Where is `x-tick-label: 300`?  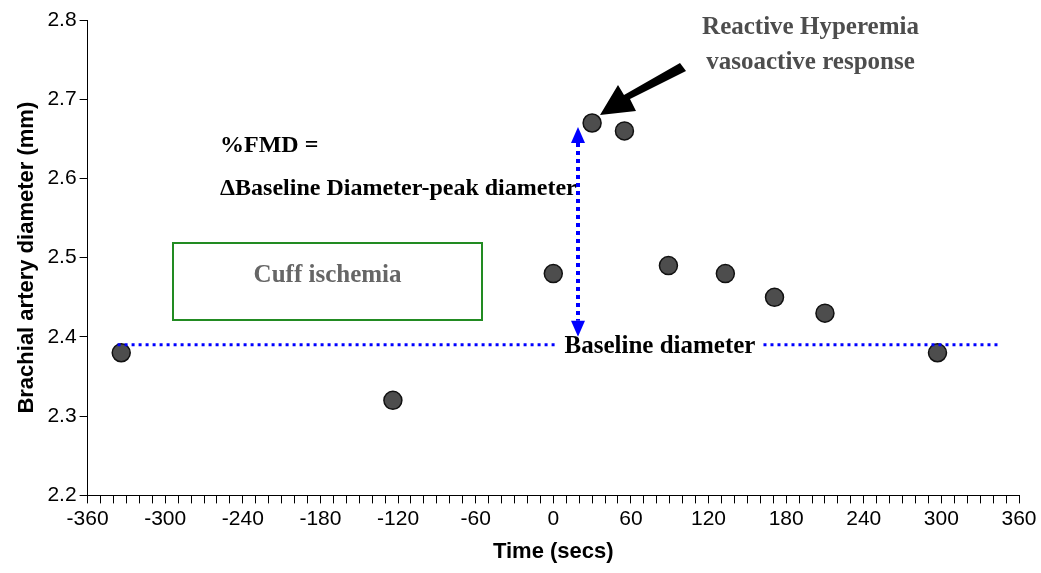 x-tick-label: 300 is located at coordinates (941, 517).